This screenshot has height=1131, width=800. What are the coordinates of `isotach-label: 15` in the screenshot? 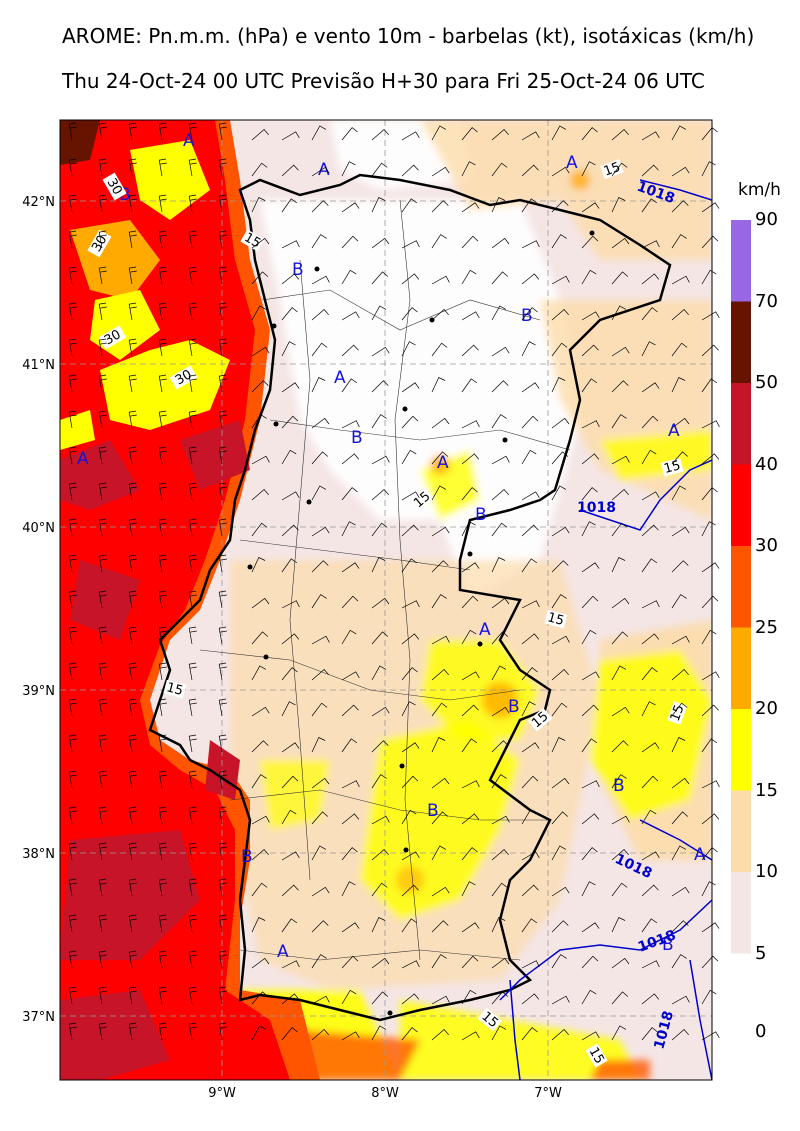 It's located at (596, 1056).